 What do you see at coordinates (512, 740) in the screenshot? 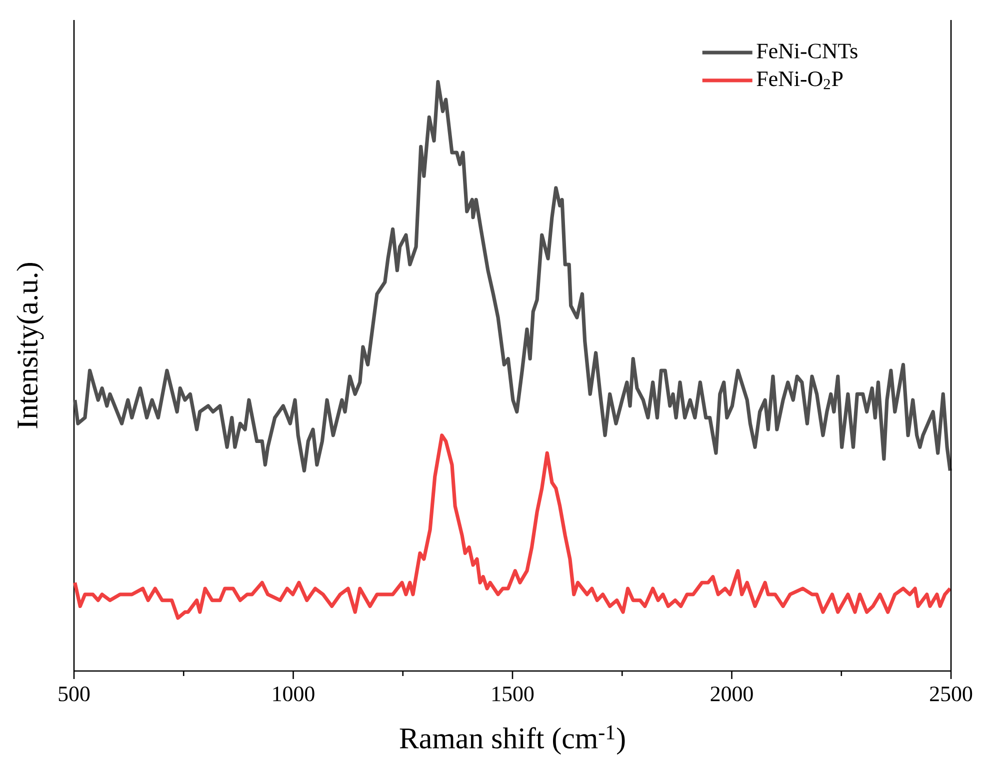
I see `x-axis-title: Raman shift (cm$^{-1}$)` at bounding box center [512, 740].